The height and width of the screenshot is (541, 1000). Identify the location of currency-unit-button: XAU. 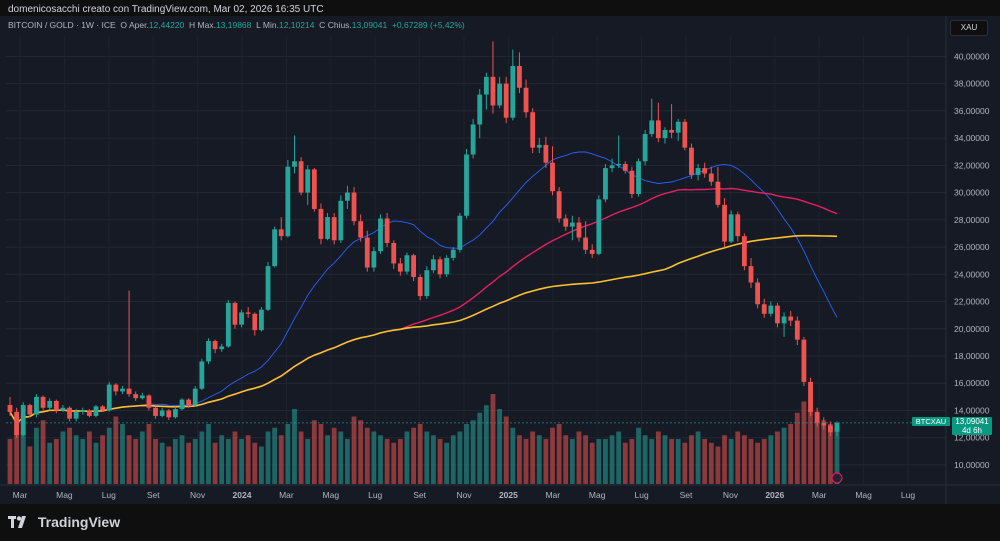
(969, 28).